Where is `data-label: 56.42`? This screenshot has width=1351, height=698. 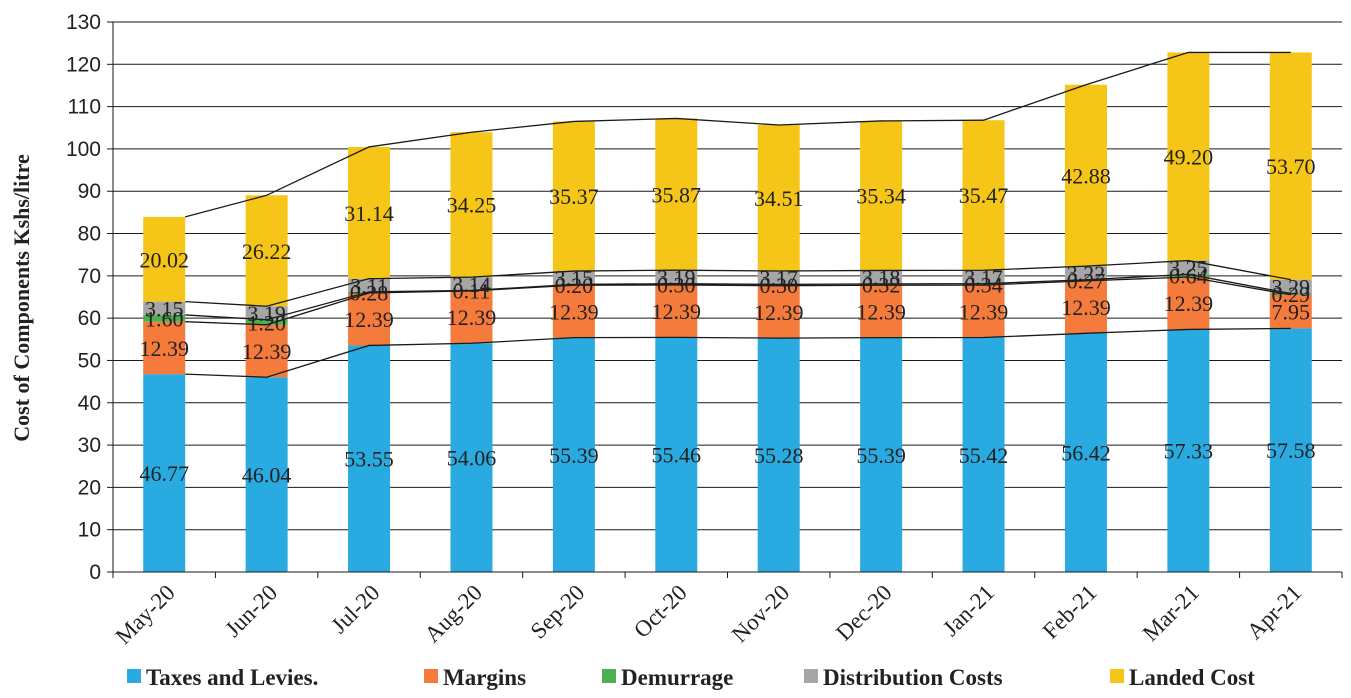 data-label: 56.42 is located at coordinates (1086, 453).